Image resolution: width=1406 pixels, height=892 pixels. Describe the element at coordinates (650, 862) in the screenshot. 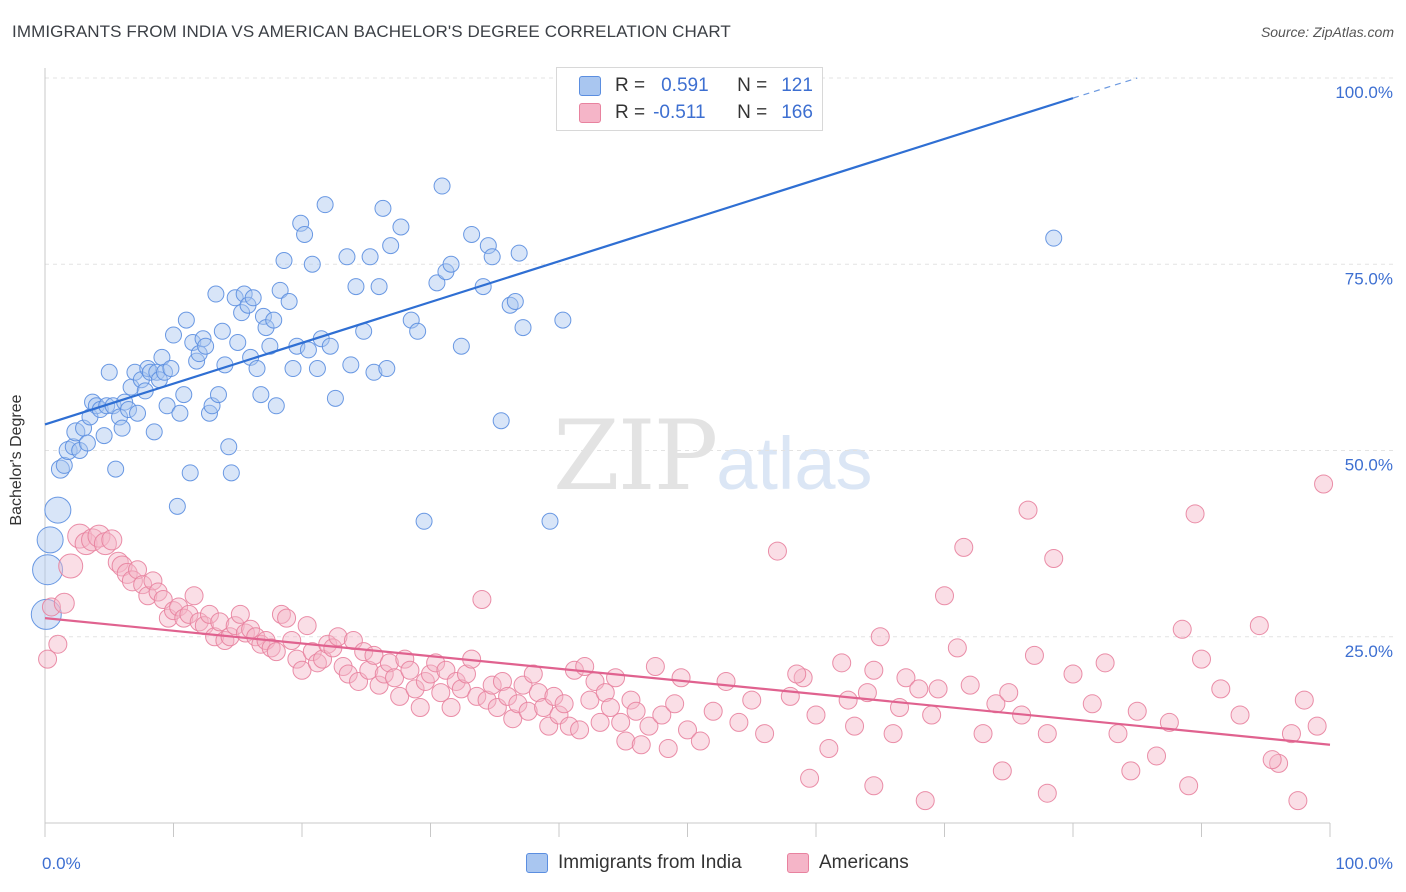

I see `bottom-legend-label-india: Immigrants from India` at that location.